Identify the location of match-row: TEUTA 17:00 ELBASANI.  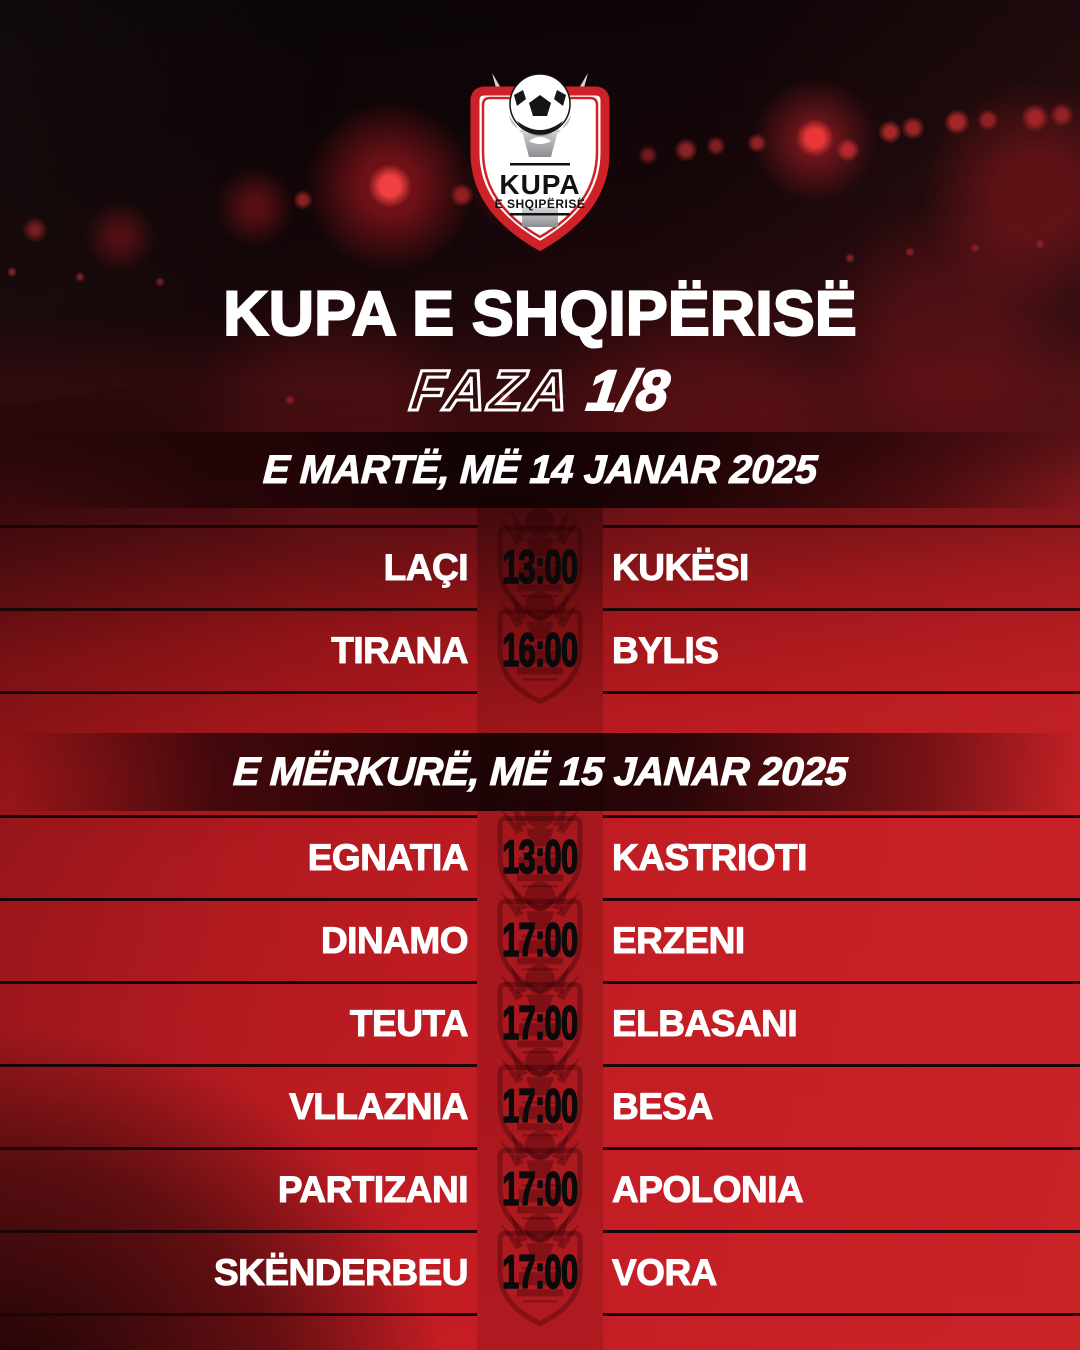
(540, 1024).